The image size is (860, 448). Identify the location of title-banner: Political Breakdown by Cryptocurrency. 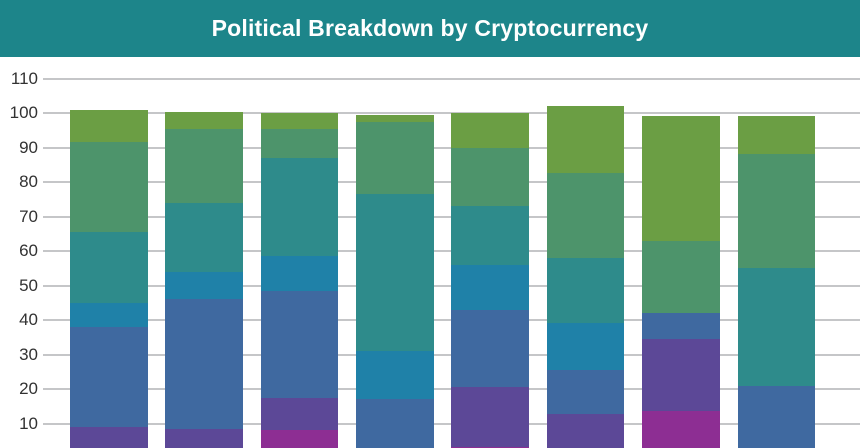
(430, 28).